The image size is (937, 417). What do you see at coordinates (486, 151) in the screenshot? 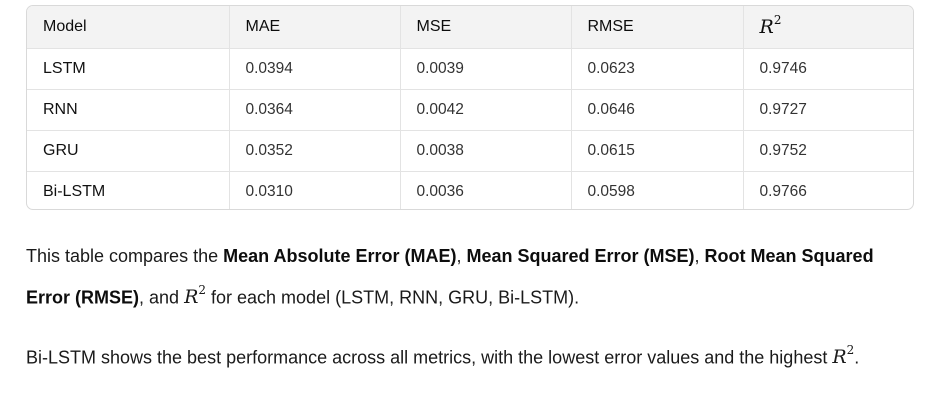
I see `cell-mse: 0.0038` at bounding box center [486, 151].